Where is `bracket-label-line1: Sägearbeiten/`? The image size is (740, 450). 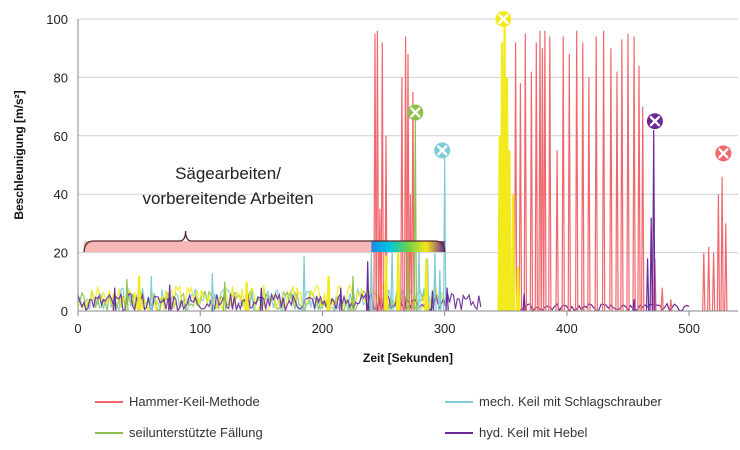 bracket-label-line1: Sägearbeiten/ is located at coordinates (228, 173).